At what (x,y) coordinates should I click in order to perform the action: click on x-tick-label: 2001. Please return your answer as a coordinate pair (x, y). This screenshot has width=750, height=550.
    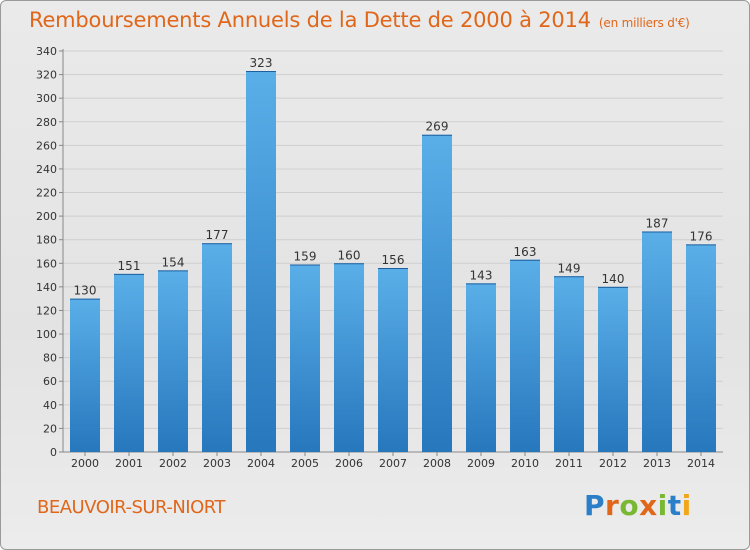
    Looking at the image, I should click on (129, 463).